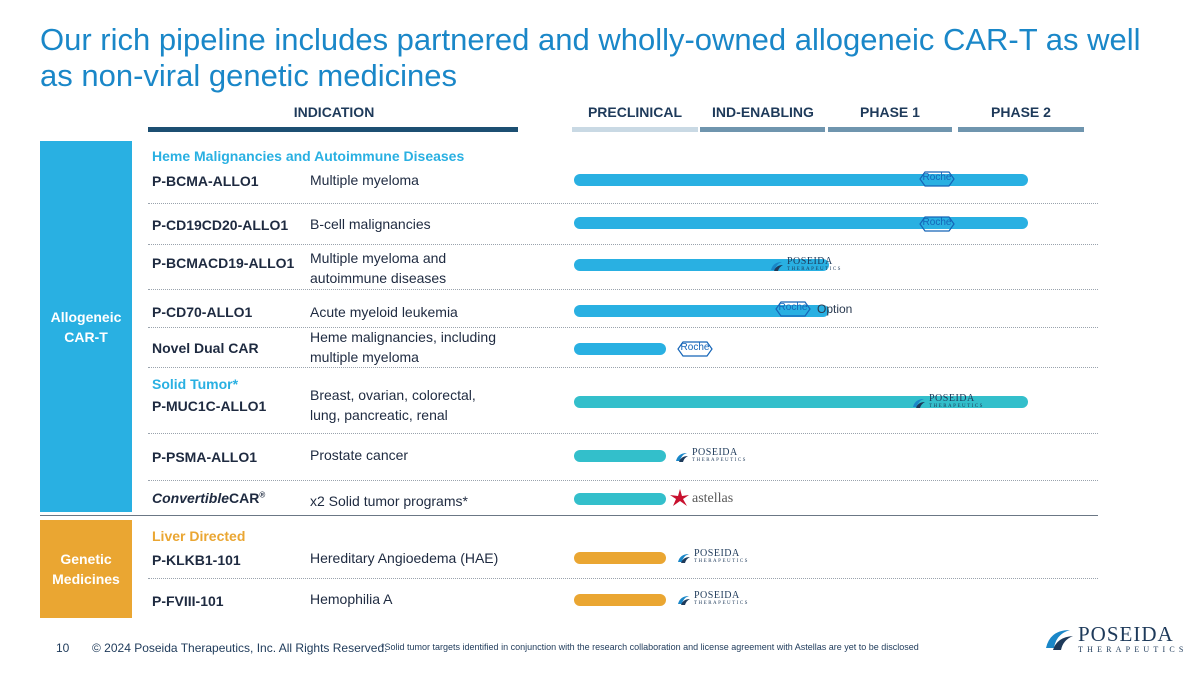  I want to click on indication-text: Hemophilia A, so click(351, 599).